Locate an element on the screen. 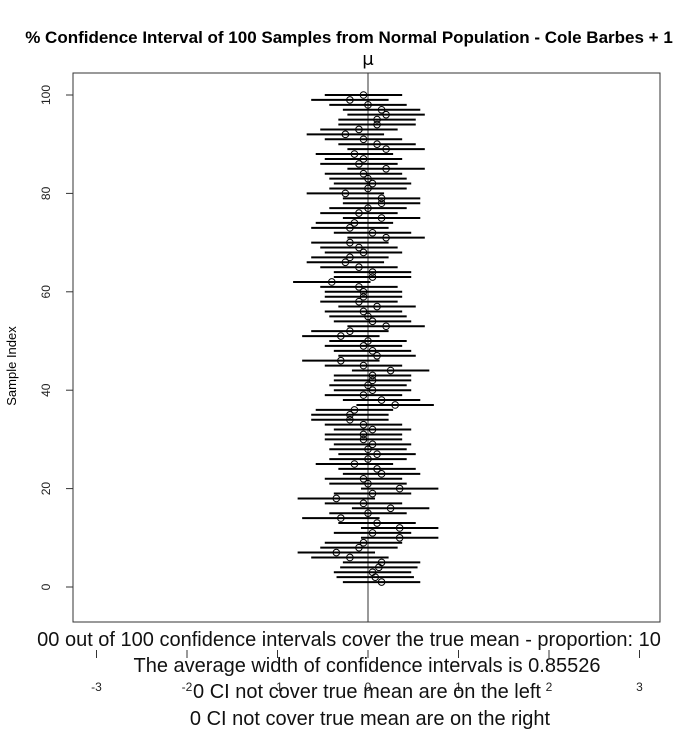 The height and width of the screenshot is (750, 698). y-tick-label: 80 is located at coordinates (46, 193).